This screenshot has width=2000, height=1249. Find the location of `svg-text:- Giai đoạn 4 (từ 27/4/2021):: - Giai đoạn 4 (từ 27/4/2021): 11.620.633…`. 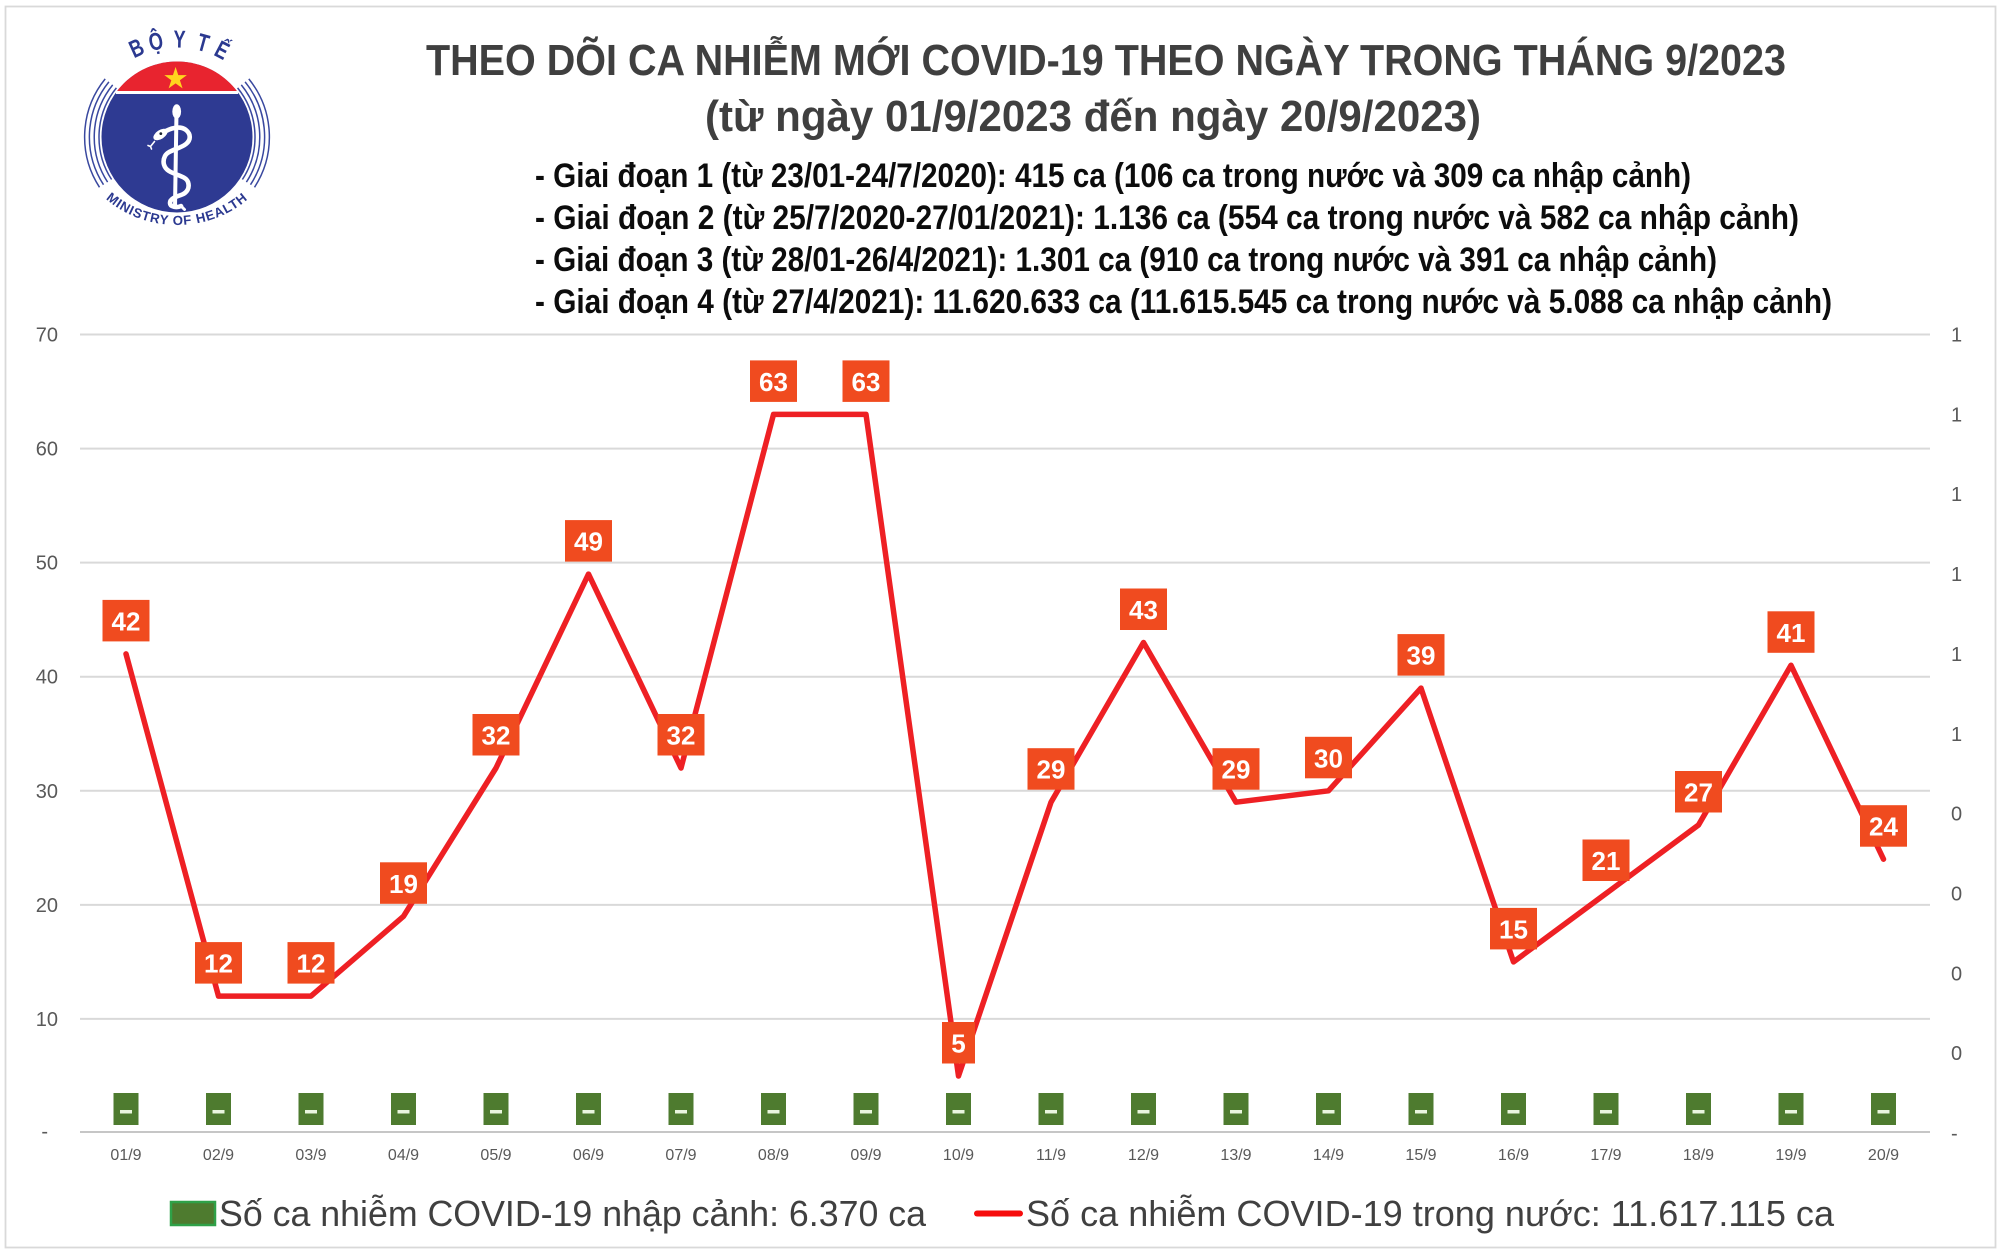

svg-text:- Giai đoạn 4 (từ 27/4/2021):: - Giai đoạn 4 (từ 27/4/2021): 11.620.633… is located at coordinates (1183, 302).